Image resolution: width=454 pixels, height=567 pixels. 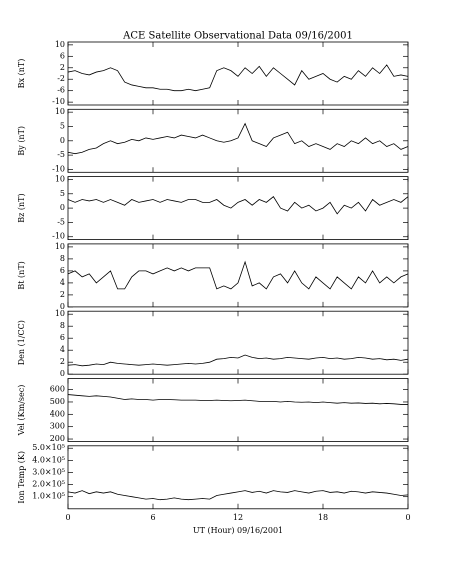 I want to click on y-tick-label: 300, so click(x=57, y=426).